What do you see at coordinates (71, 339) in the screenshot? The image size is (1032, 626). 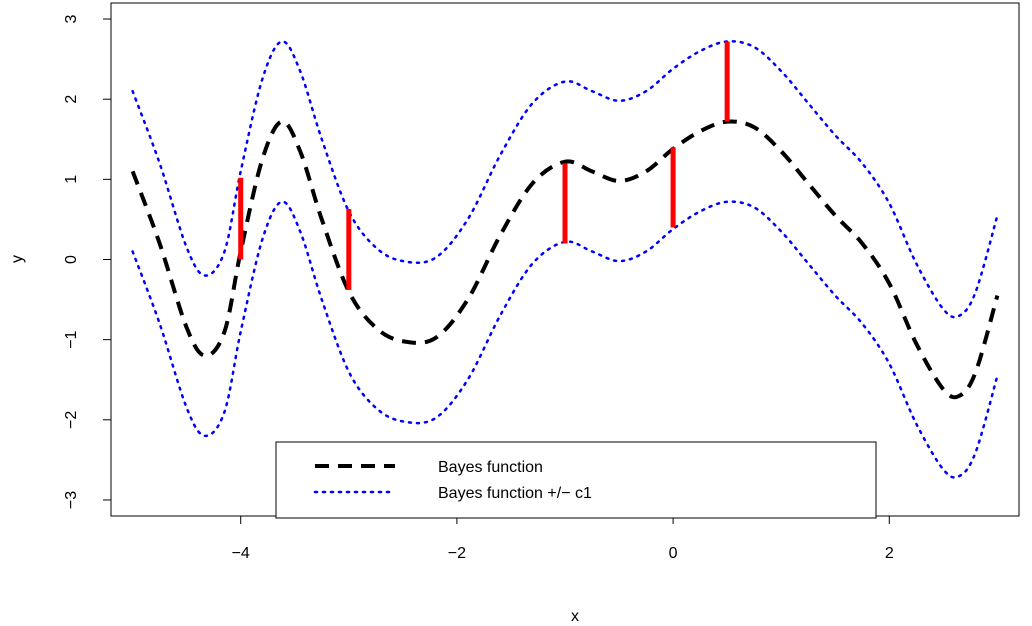 I see `y-tick-label: −1` at bounding box center [71, 339].